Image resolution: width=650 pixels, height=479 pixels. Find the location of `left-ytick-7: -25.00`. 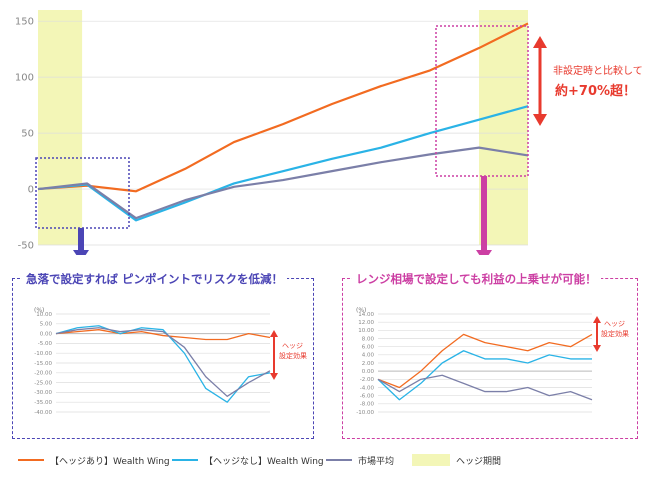

left-ytick-7: -25.00 is located at coordinates (43, 383).